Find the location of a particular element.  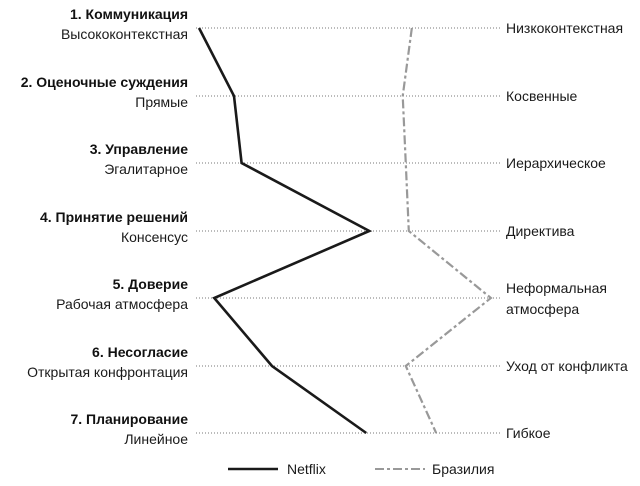

category-title: 3. Управление is located at coordinates (139, 149).